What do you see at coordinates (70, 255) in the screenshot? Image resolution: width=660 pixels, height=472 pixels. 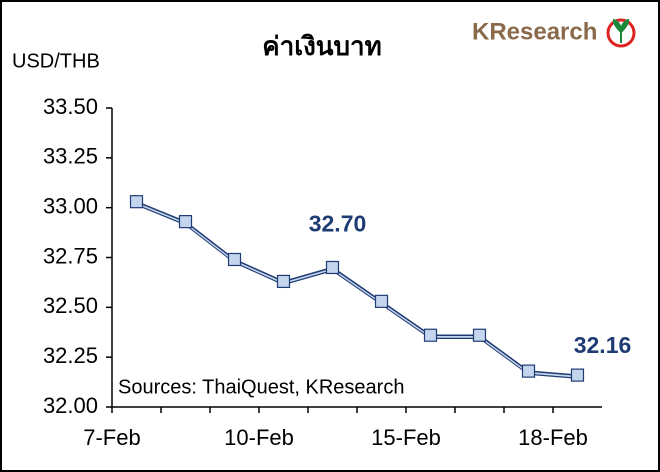 I see `y-tick-label: 32.75` at bounding box center [70, 255].